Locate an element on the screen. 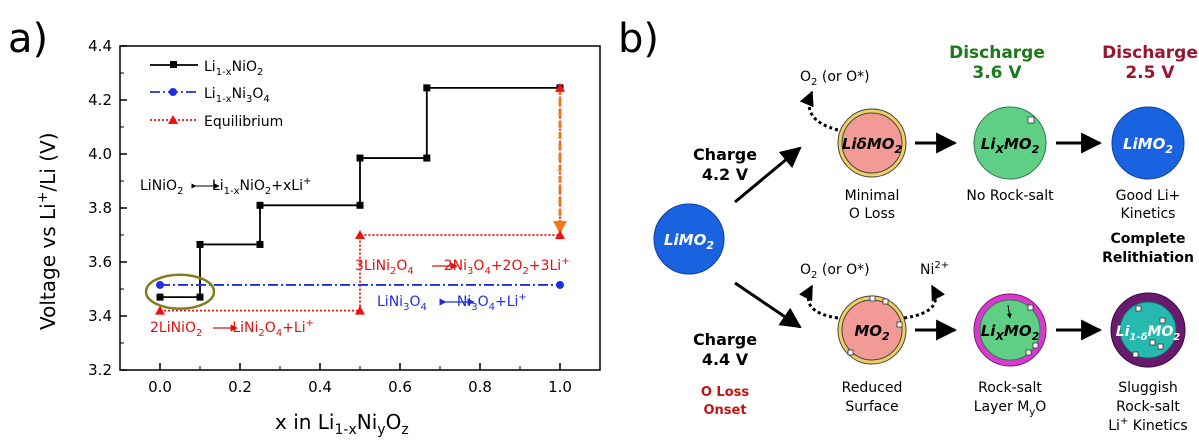 The image size is (1199, 442). caption-surface: Surface is located at coordinates (871, 407).